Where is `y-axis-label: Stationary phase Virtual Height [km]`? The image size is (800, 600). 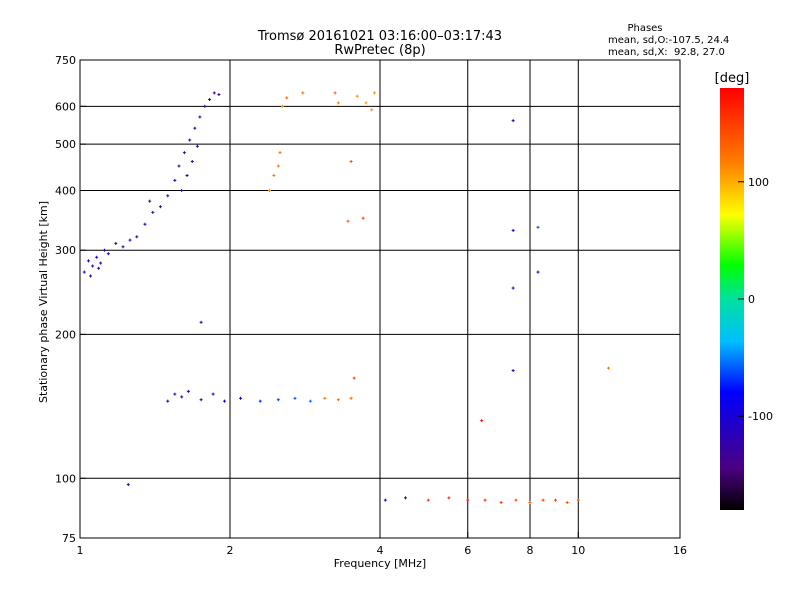 y-axis-label: Stationary phase Virtual Height [km] is located at coordinates (43, 302).